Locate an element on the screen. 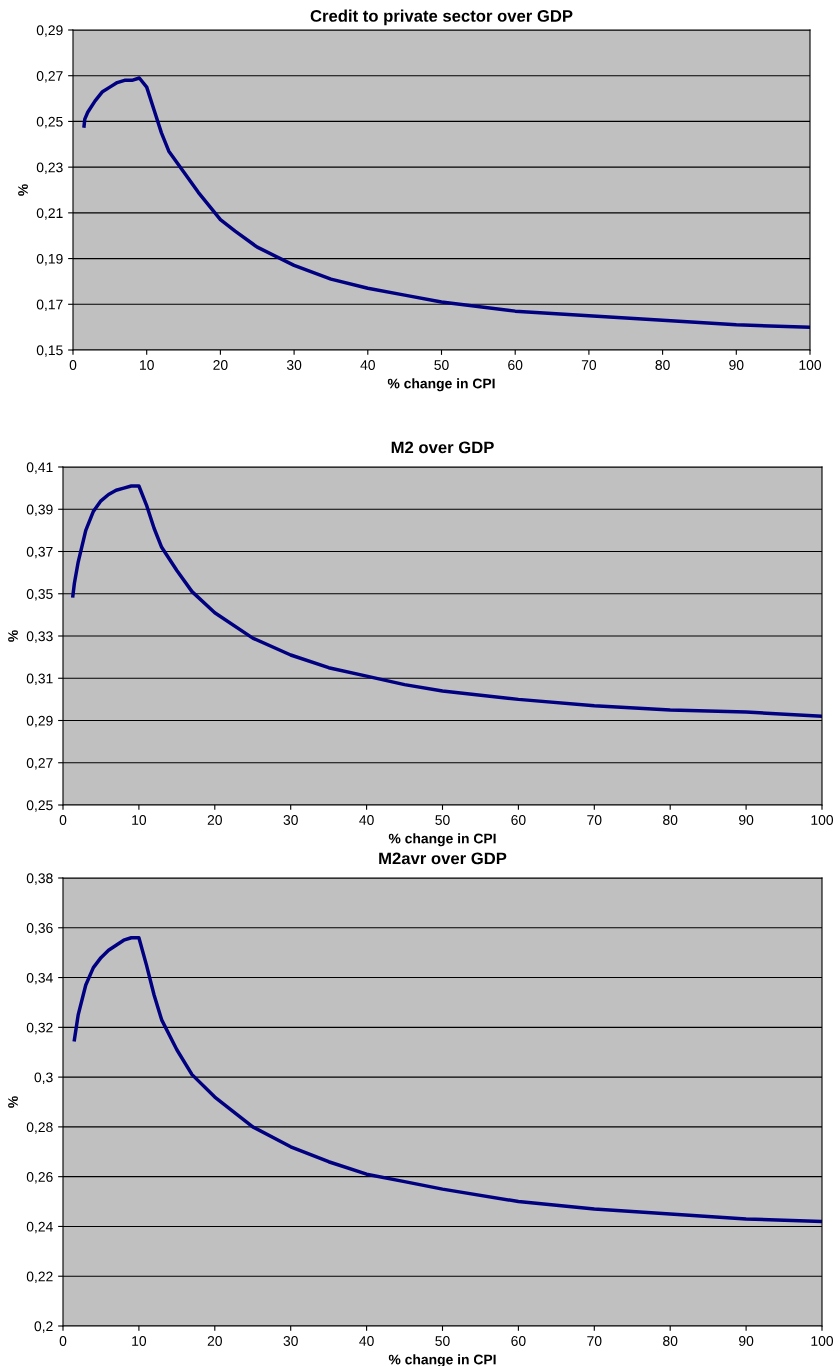 The width and height of the screenshot is (840, 1366). y-tick-label: 0,2 is located at coordinates (43, 1327).